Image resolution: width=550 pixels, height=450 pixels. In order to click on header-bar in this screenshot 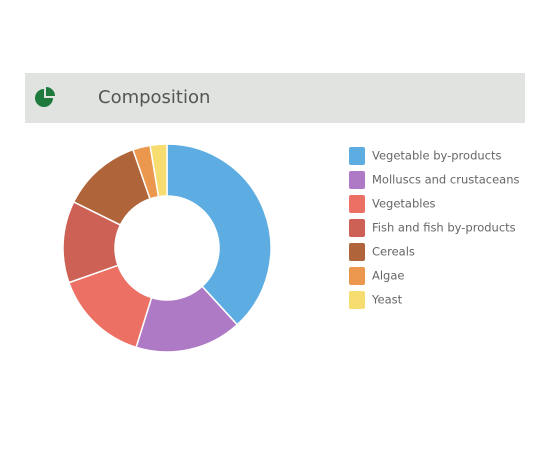, I will do `click(275, 98)`.